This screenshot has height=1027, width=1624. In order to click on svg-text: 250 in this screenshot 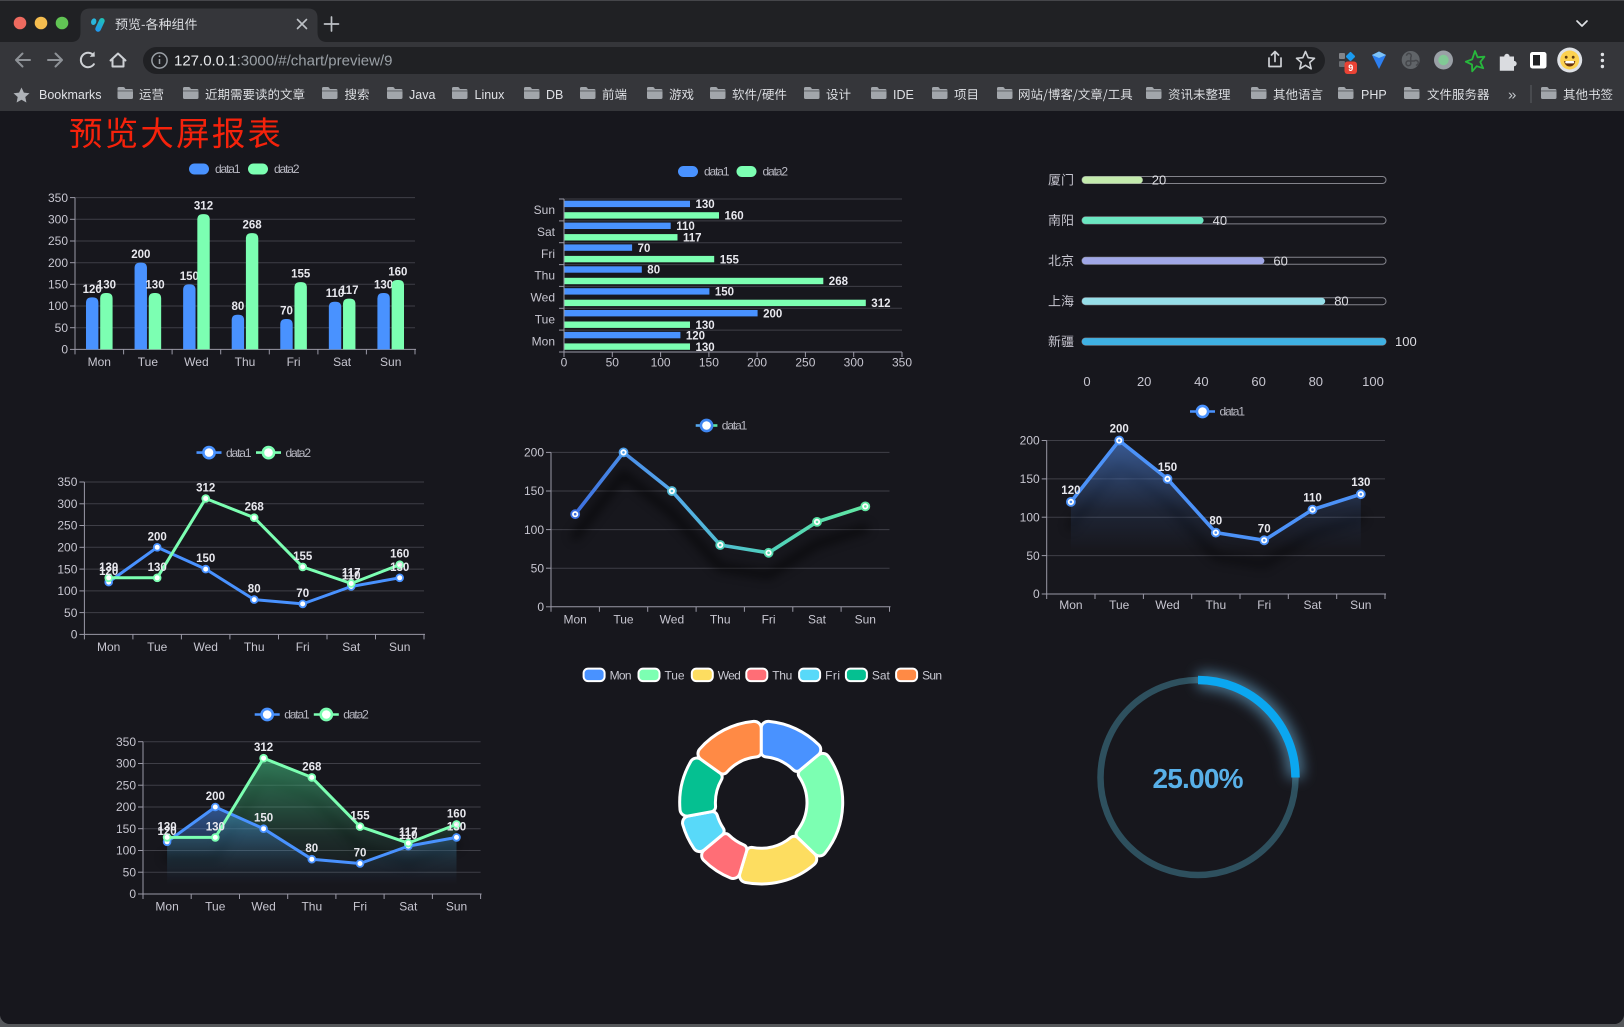, I will do `click(58, 241)`.